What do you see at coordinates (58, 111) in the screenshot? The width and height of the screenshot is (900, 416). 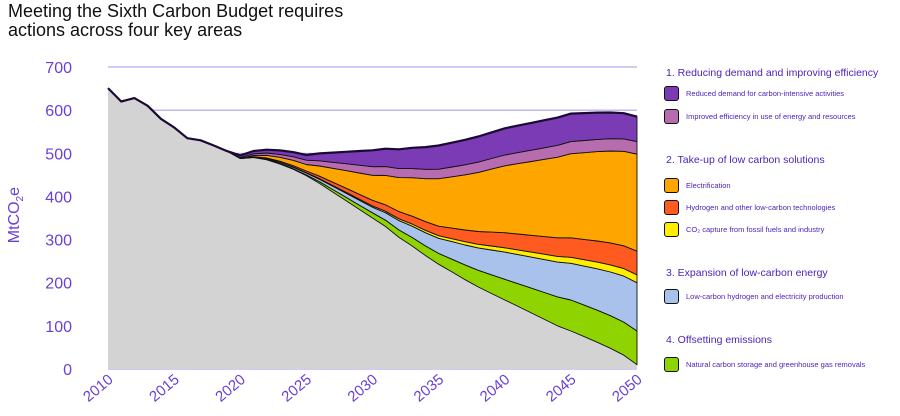 I see `y-tick-label-600: 600` at bounding box center [58, 111].